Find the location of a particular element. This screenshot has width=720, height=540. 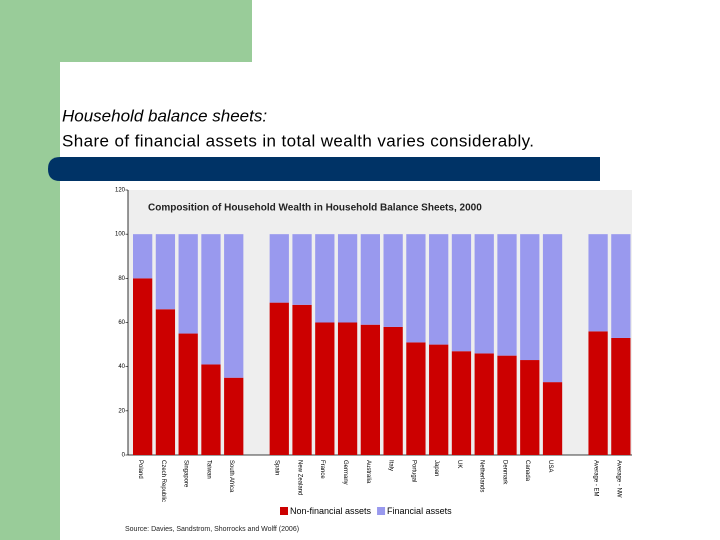

title-rule is located at coordinates (324, 169).